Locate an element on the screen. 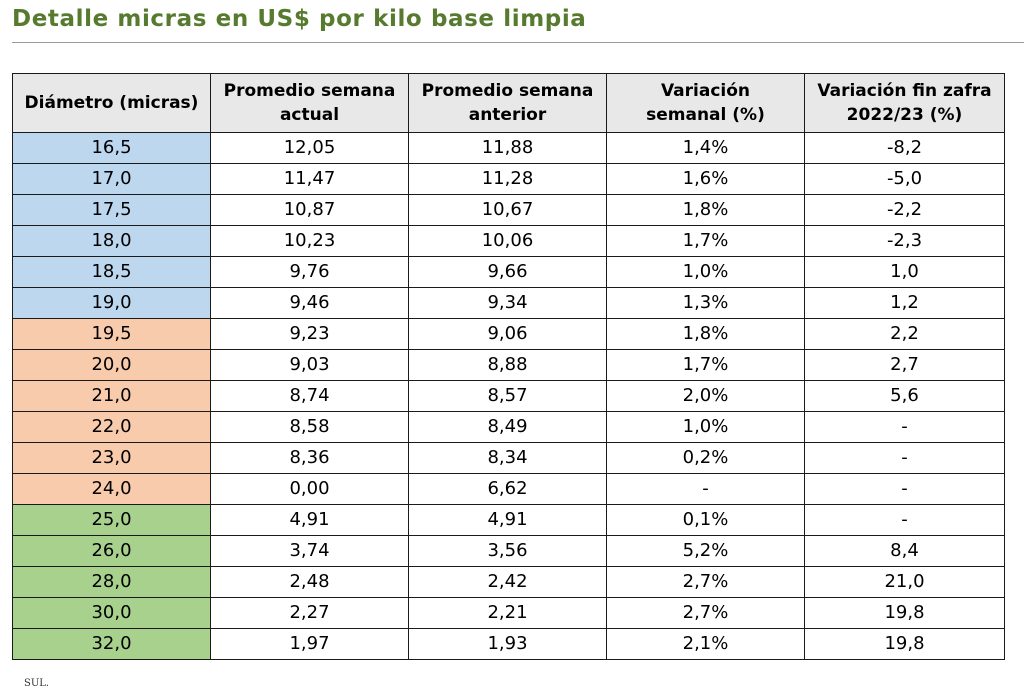 The width and height of the screenshot is (1024, 697). cell-weekly-variation: - is located at coordinates (705, 489).